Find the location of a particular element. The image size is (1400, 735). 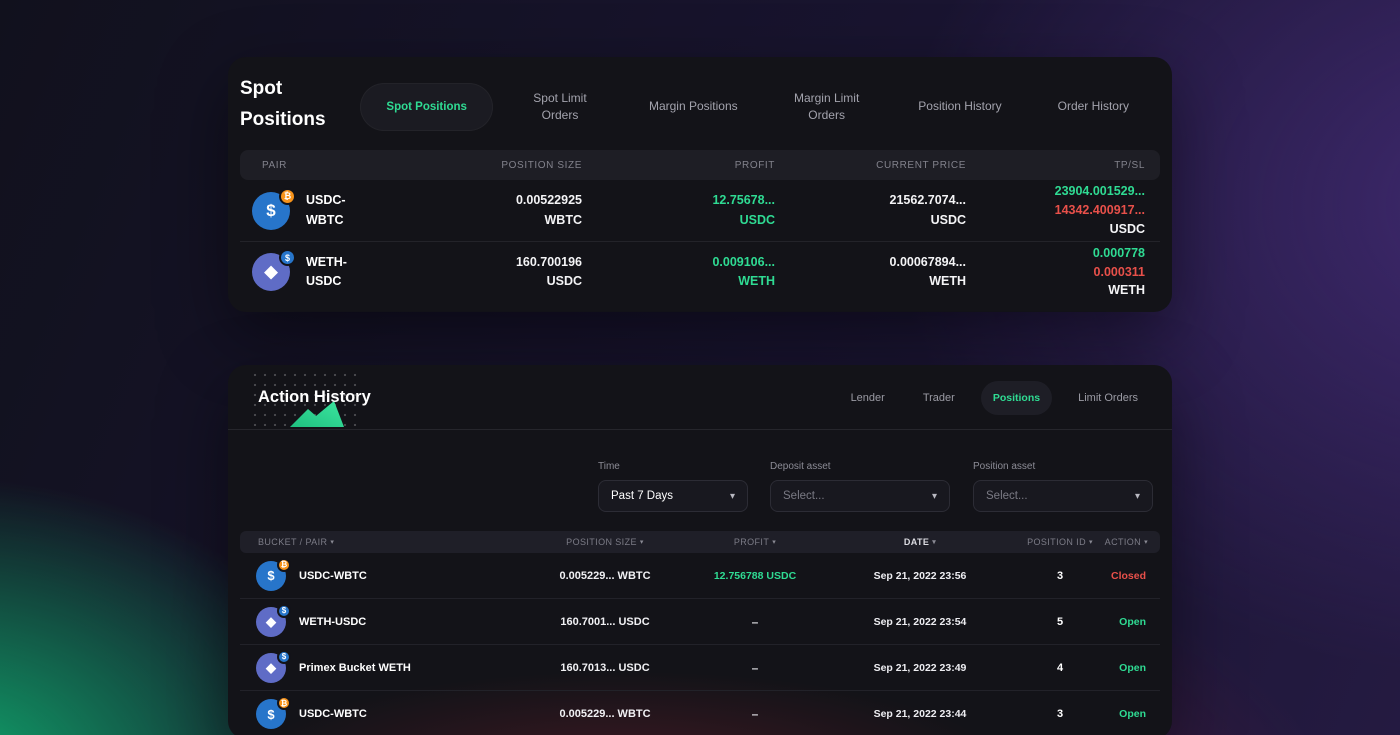

position-id-cell: 5 is located at coordinates (1060, 621).